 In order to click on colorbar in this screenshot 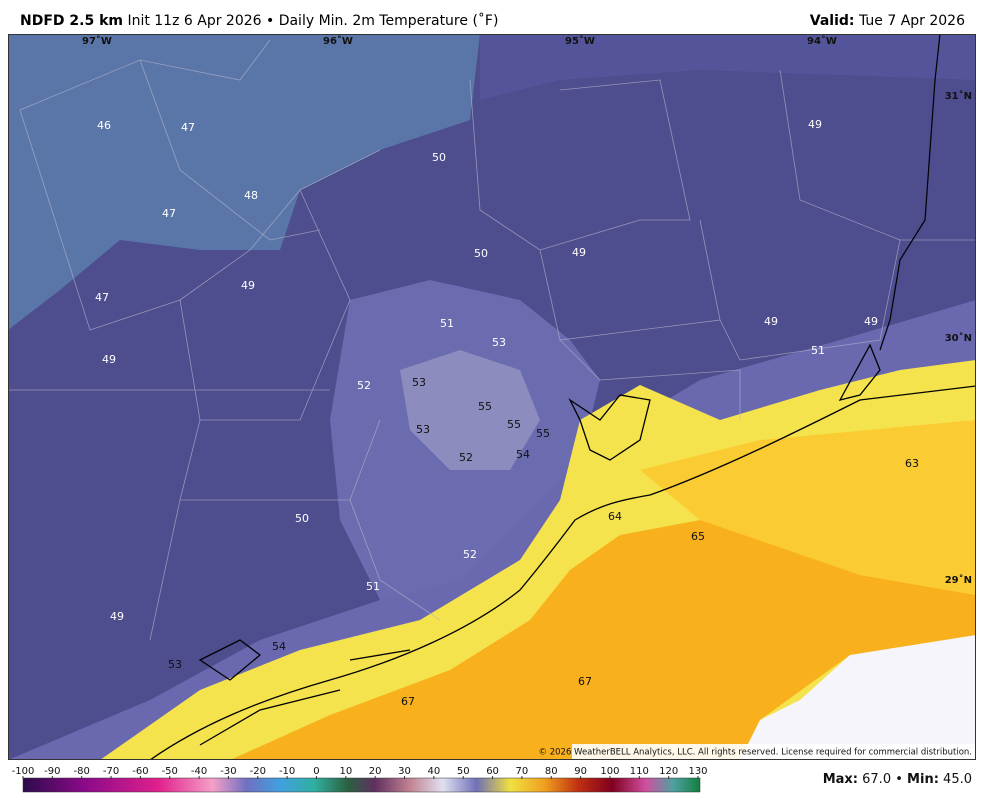, I will do `click(361, 785)`.